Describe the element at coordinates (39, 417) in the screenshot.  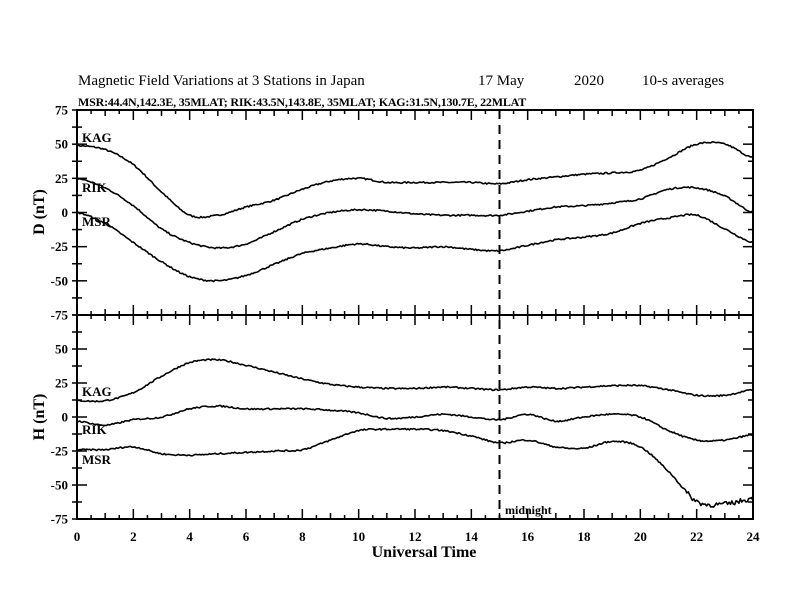
I see `h-axis-label: H (nT)` at that location.